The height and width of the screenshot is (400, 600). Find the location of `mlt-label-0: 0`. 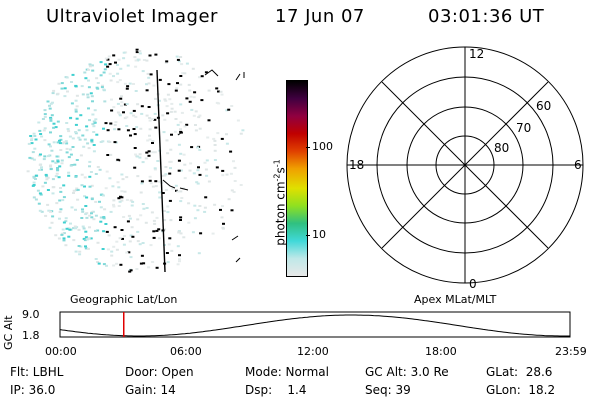

mlt-label-0: 0 is located at coordinates (473, 284).